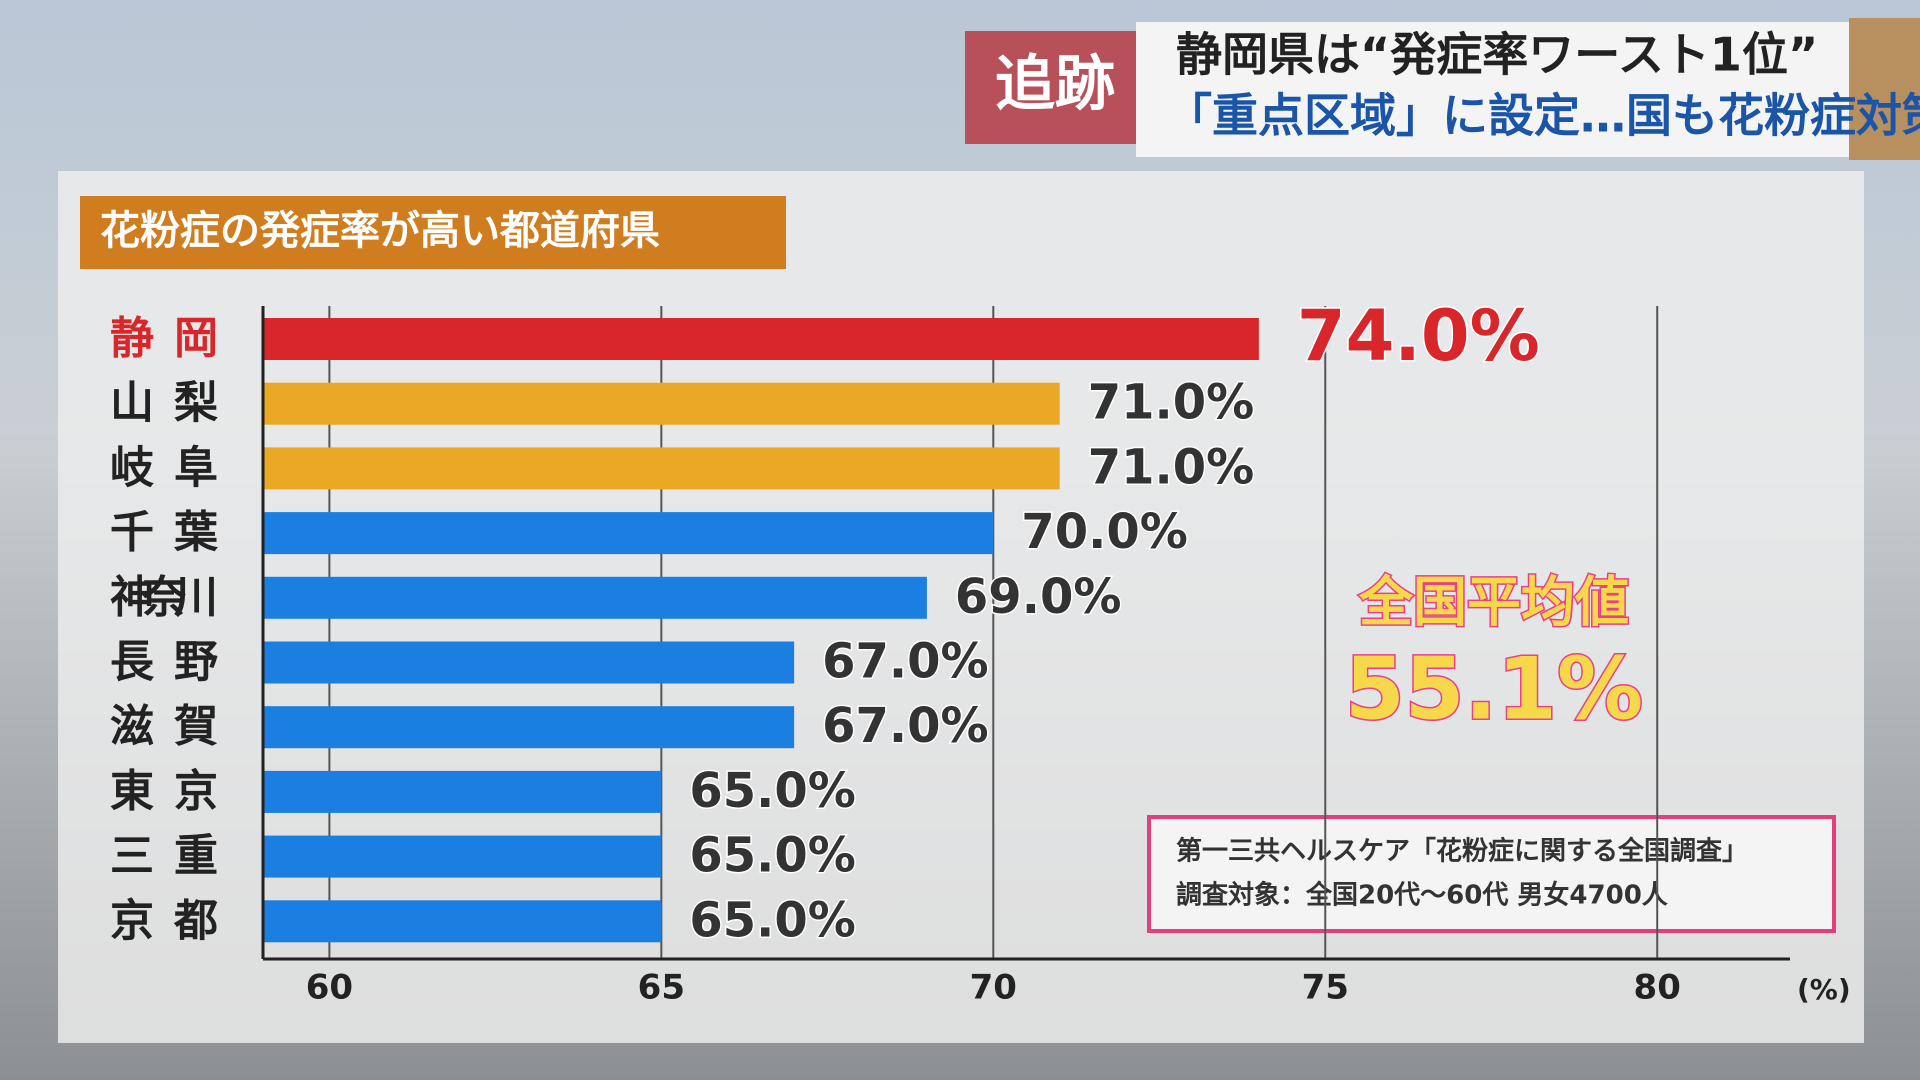 This screenshot has width=1920, height=1080. Describe the element at coordinates (1462, 851) in the screenshot. I see `source-line: 第一三共ヘルスケア「花粉症に関する全国調査」` at that location.